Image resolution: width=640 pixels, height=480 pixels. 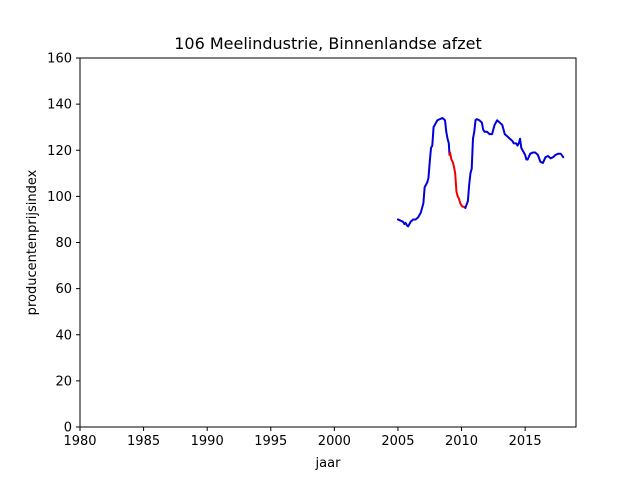 I want to click on y-axis: 0 20 40 60 80 100 120 140 160, so click(x=63, y=244).